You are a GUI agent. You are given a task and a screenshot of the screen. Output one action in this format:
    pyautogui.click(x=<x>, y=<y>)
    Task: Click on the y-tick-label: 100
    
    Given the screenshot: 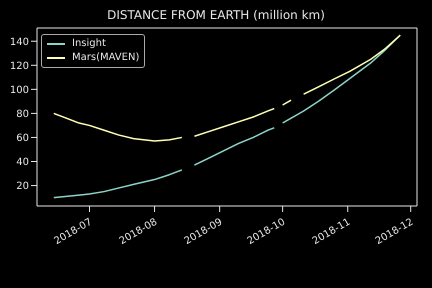 What is the action you would take?
    pyautogui.click(x=19, y=90)
    